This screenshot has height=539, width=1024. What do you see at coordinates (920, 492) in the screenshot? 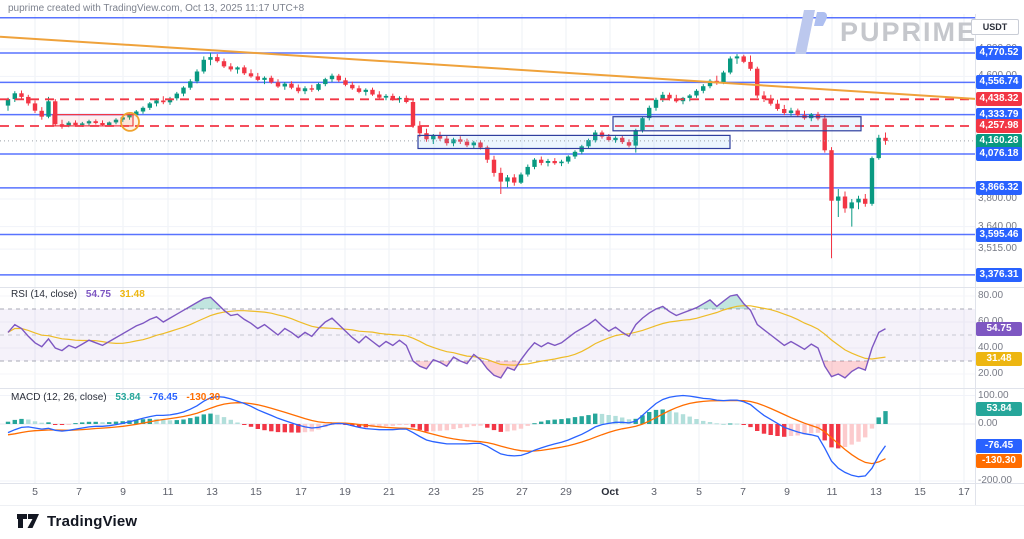
I see `time-axis-label: 15` at bounding box center [920, 492].